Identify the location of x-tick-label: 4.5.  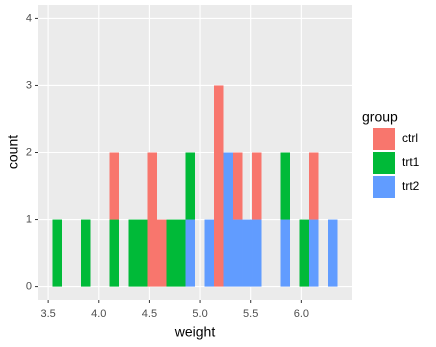
(149, 314).